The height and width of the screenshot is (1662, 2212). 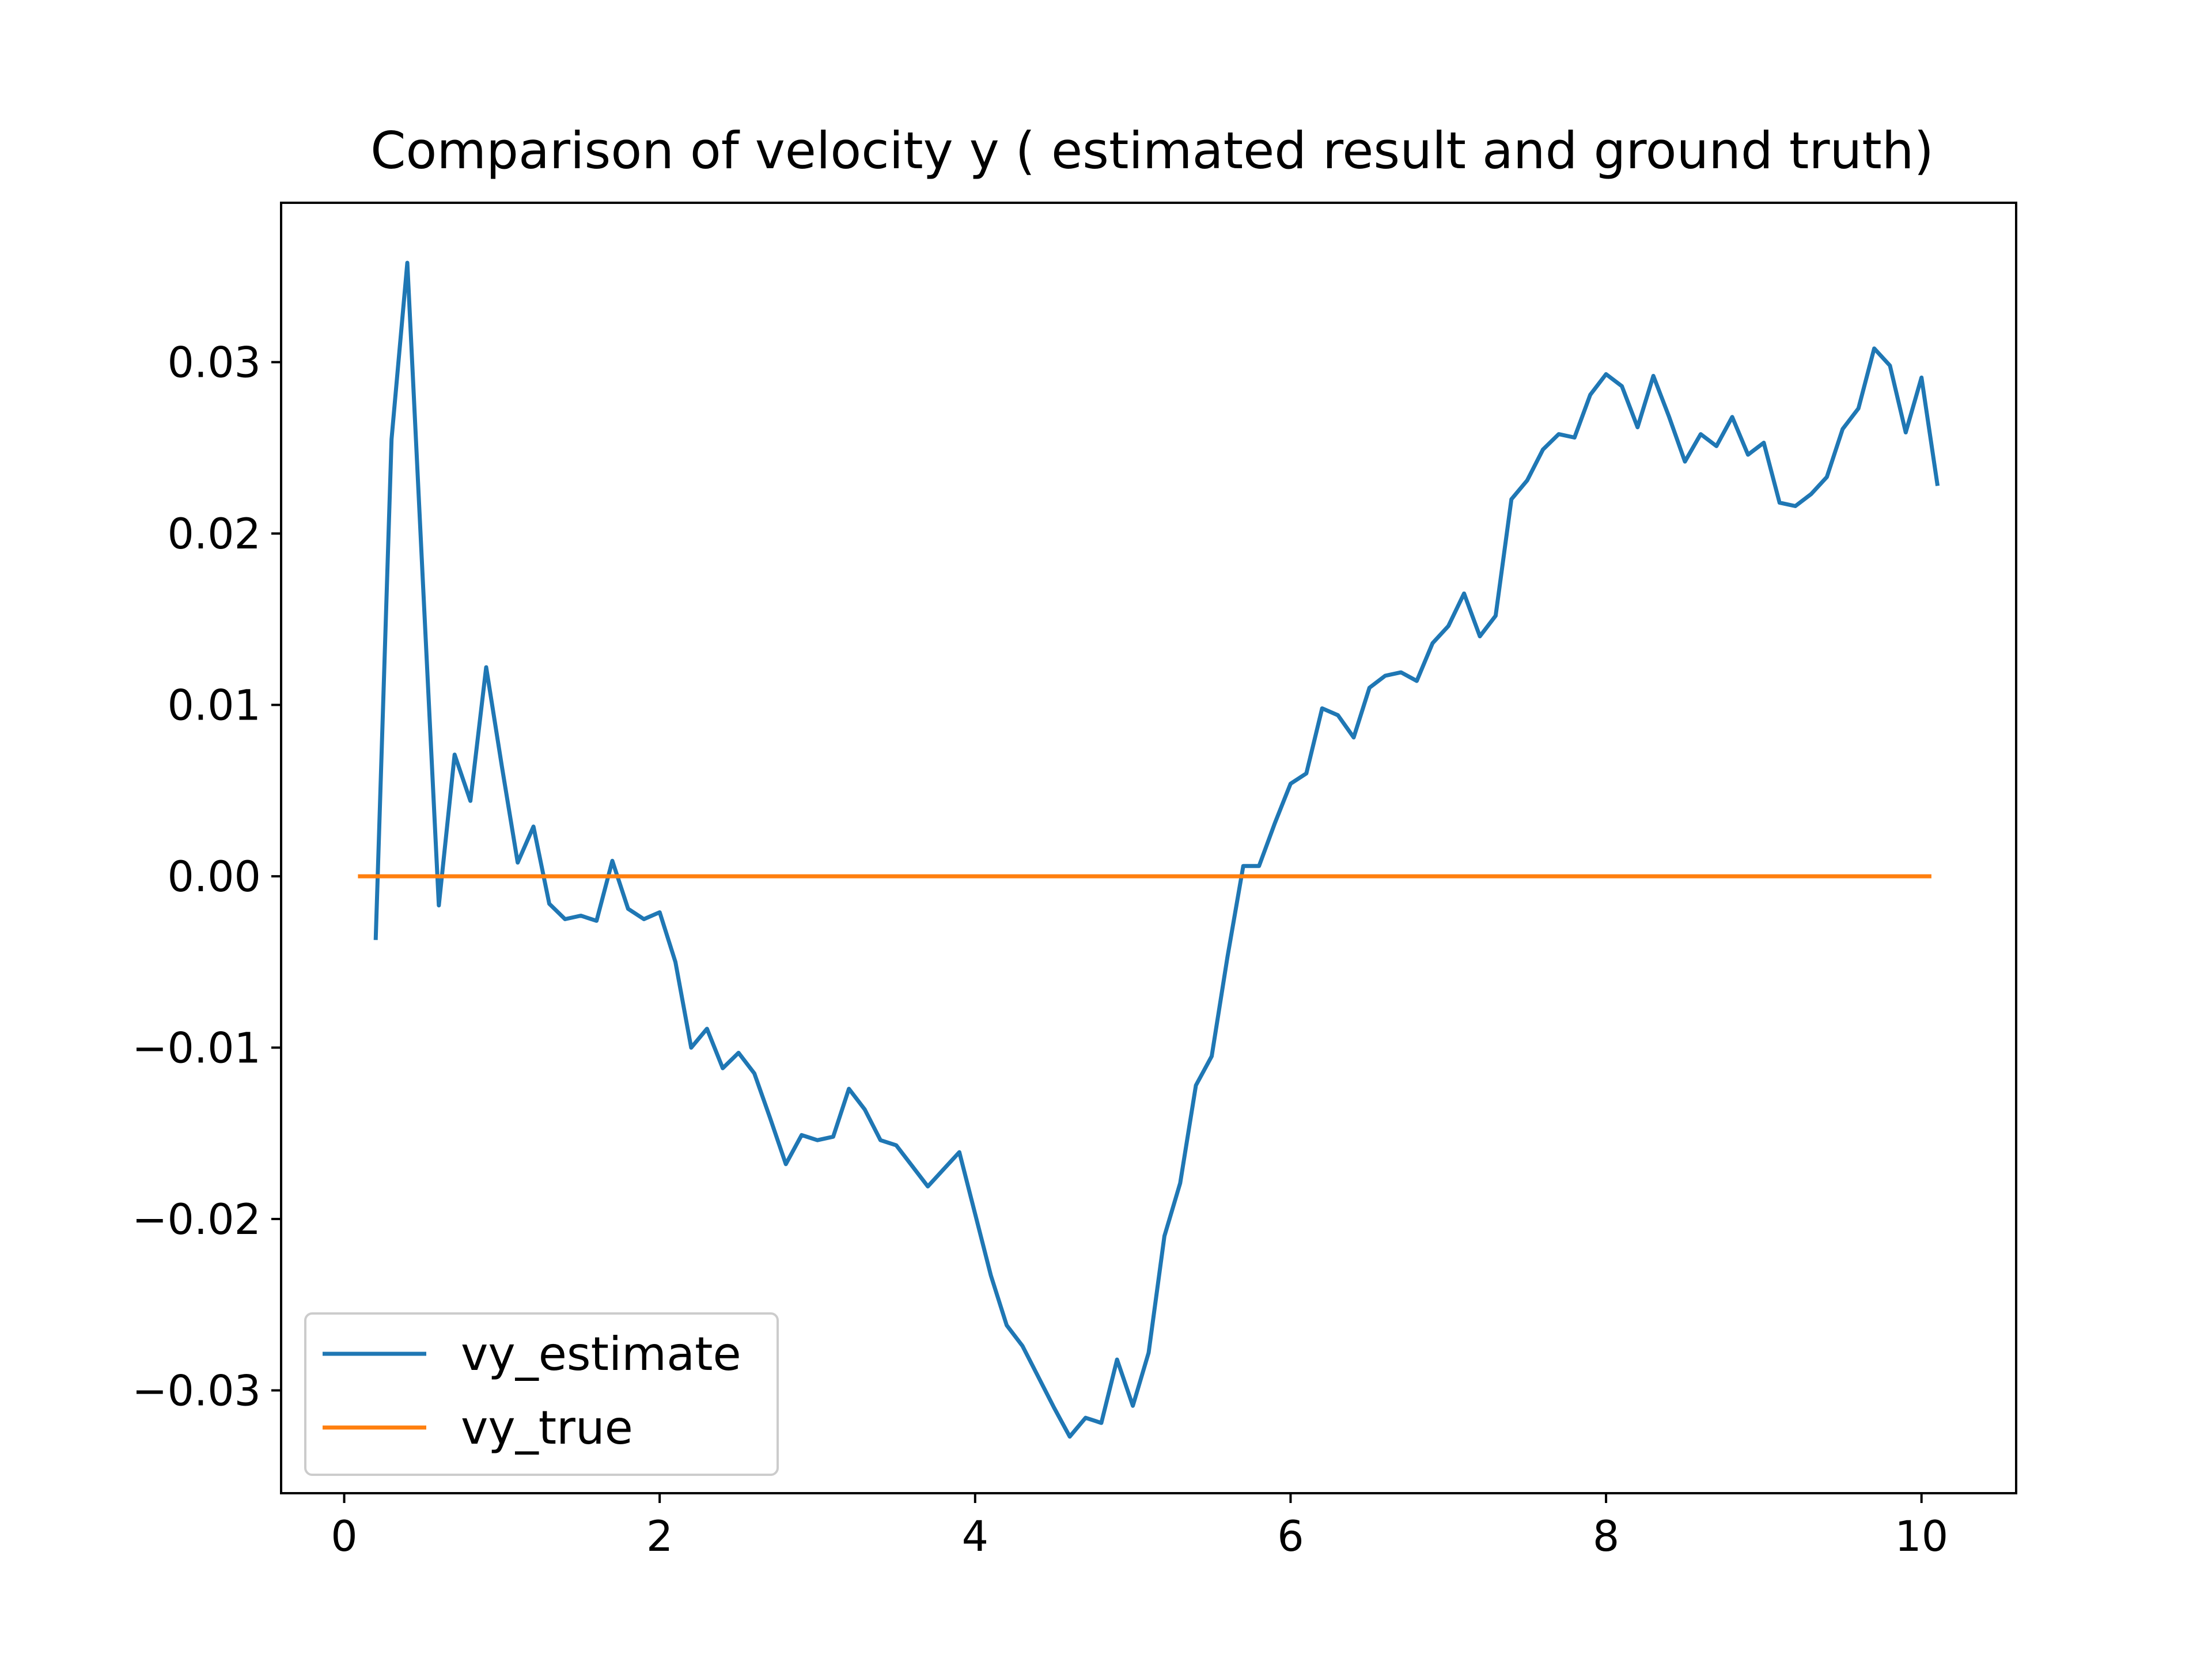 I want to click on x-tick-label: 10, so click(x=1921, y=1537).